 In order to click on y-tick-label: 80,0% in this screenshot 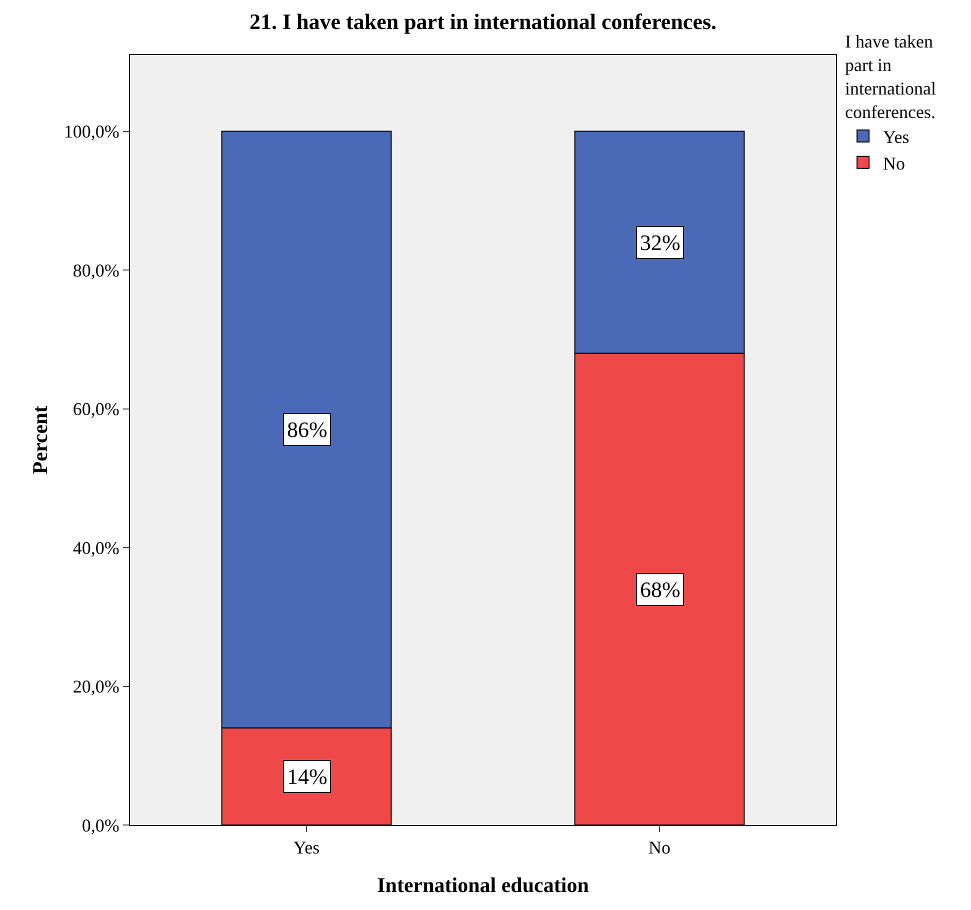, I will do `click(96, 270)`.